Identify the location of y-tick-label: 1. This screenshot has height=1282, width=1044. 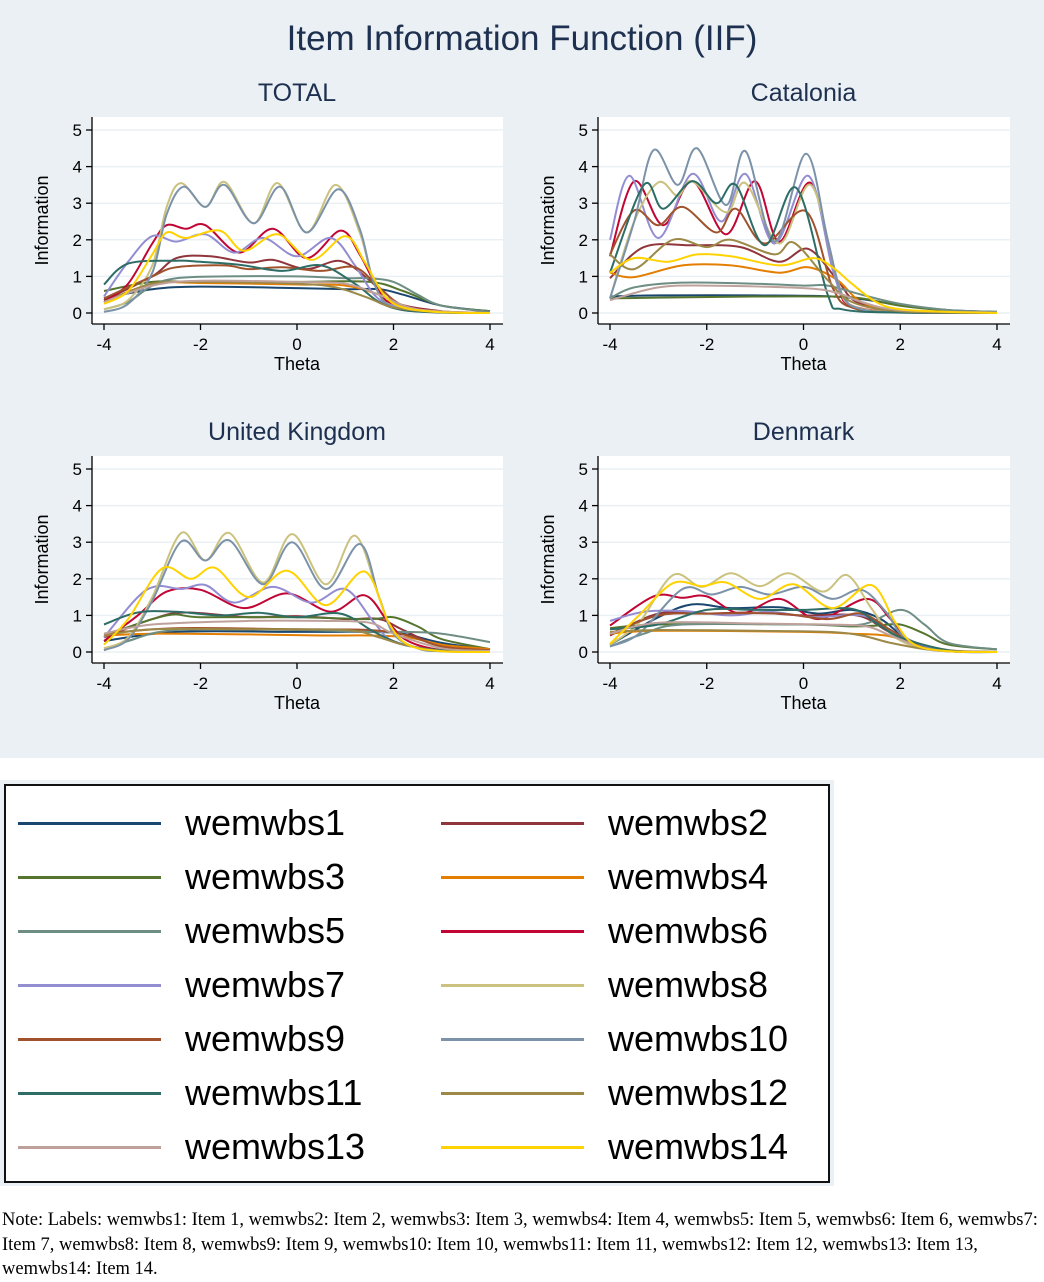
(583, 276).